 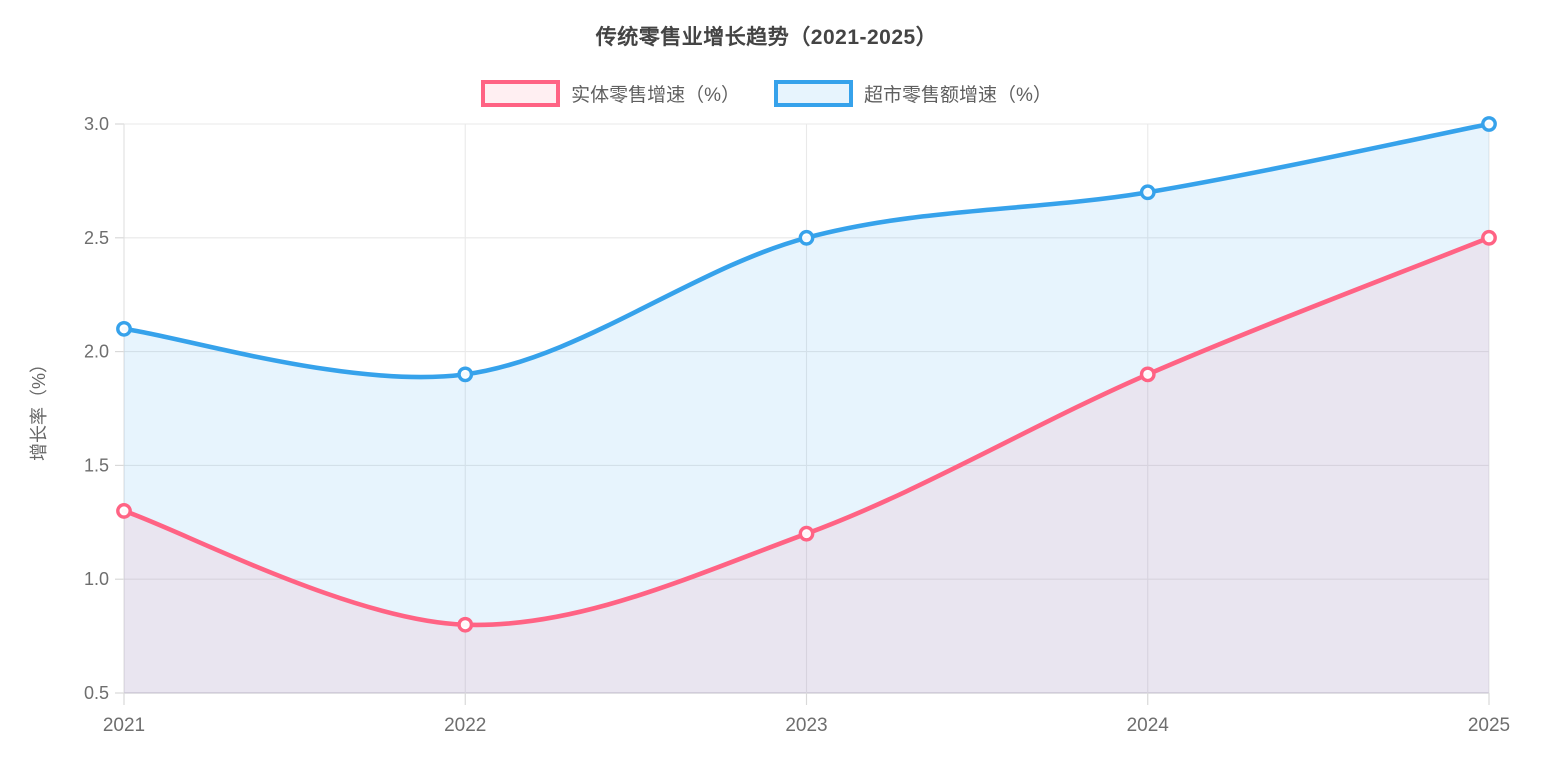 What do you see at coordinates (655, 95) in the screenshot?
I see `legend-label-physical-retail: 实体零售增速（%）` at bounding box center [655, 95].